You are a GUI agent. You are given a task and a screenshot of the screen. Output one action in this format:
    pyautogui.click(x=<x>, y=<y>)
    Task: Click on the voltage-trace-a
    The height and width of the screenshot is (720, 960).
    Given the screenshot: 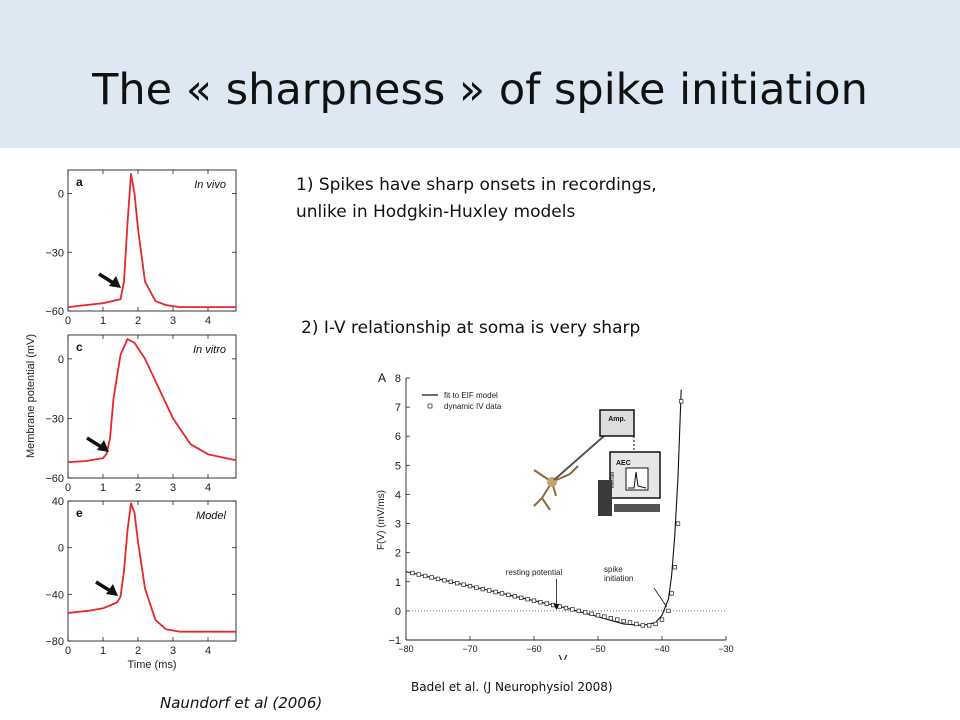 What is the action you would take?
    pyautogui.click(x=151, y=240)
    